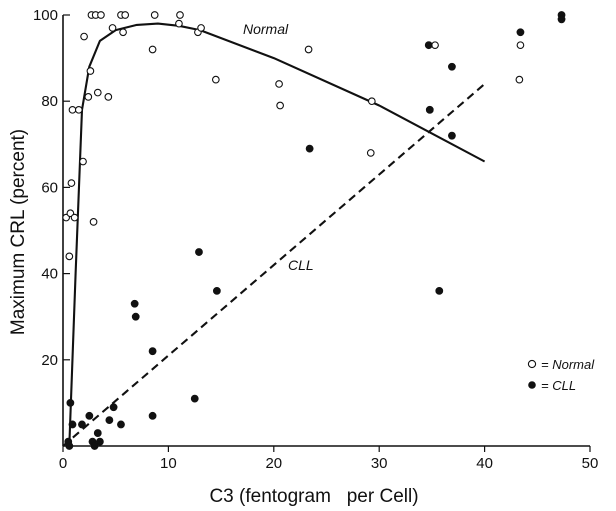 This screenshot has height=511, width=616. I want to click on y-tick-label: 40, so click(49, 274).